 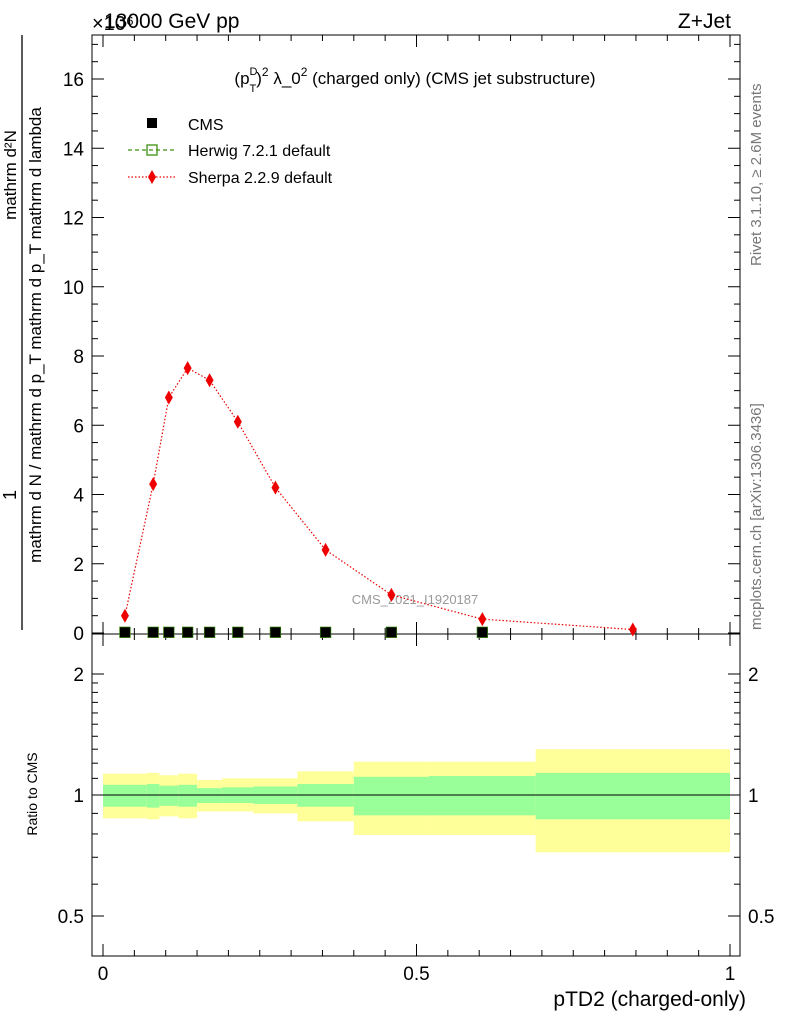 I want to click on y-tick-label: 4, so click(x=78, y=496).